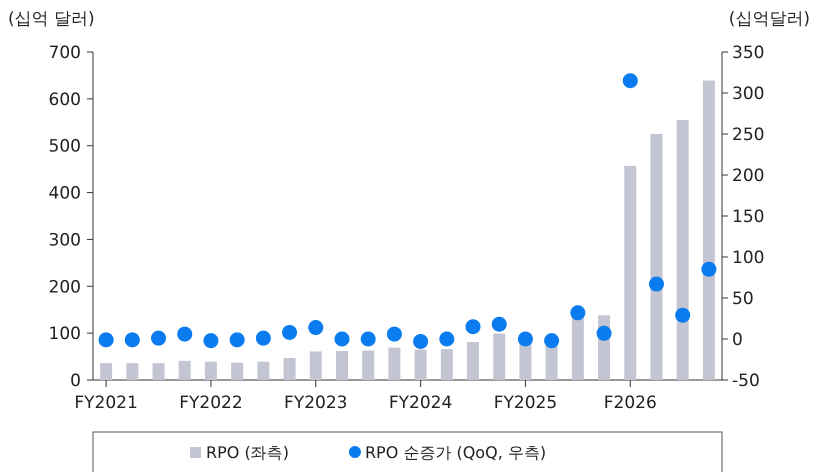  Describe the element at coordinates (420, 403) in the screenshot. I see `x-tick-label: FY2024` at that location.